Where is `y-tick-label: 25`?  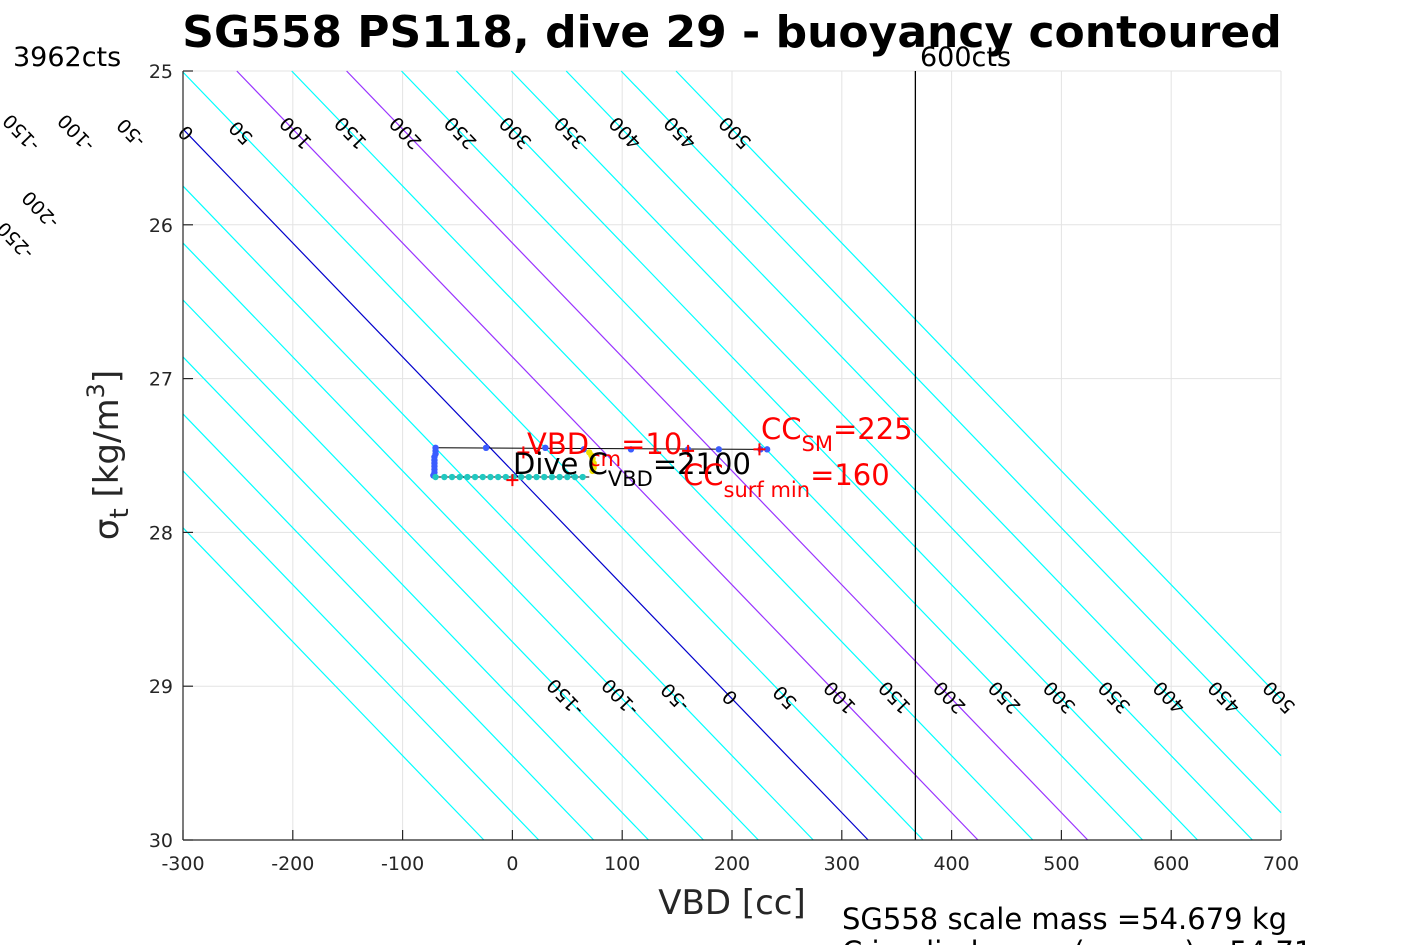 y-tick-label: 25 is located at coordinates (161, 72).